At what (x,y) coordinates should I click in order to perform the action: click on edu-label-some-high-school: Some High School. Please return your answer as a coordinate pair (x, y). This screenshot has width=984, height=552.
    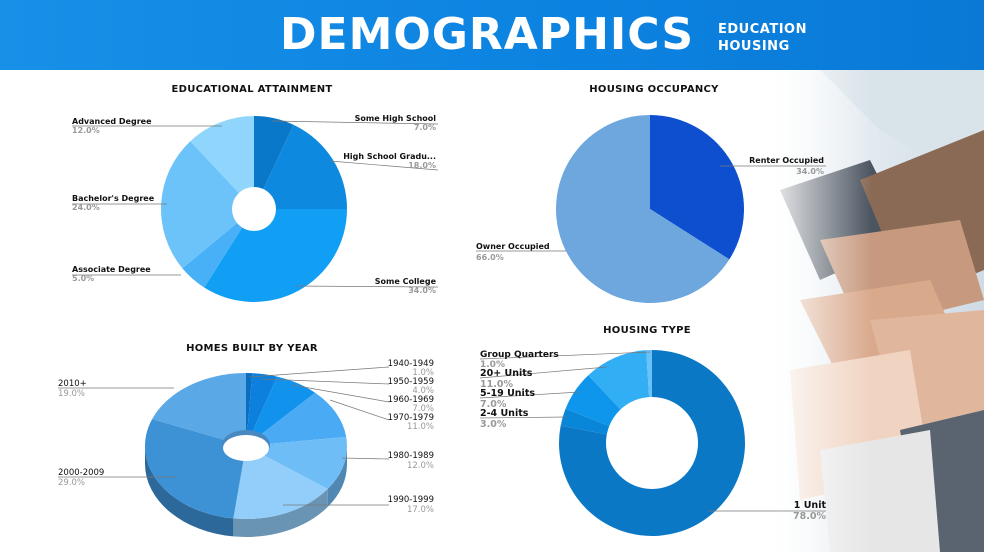
    Looking at the image, I should click on (396, 118).